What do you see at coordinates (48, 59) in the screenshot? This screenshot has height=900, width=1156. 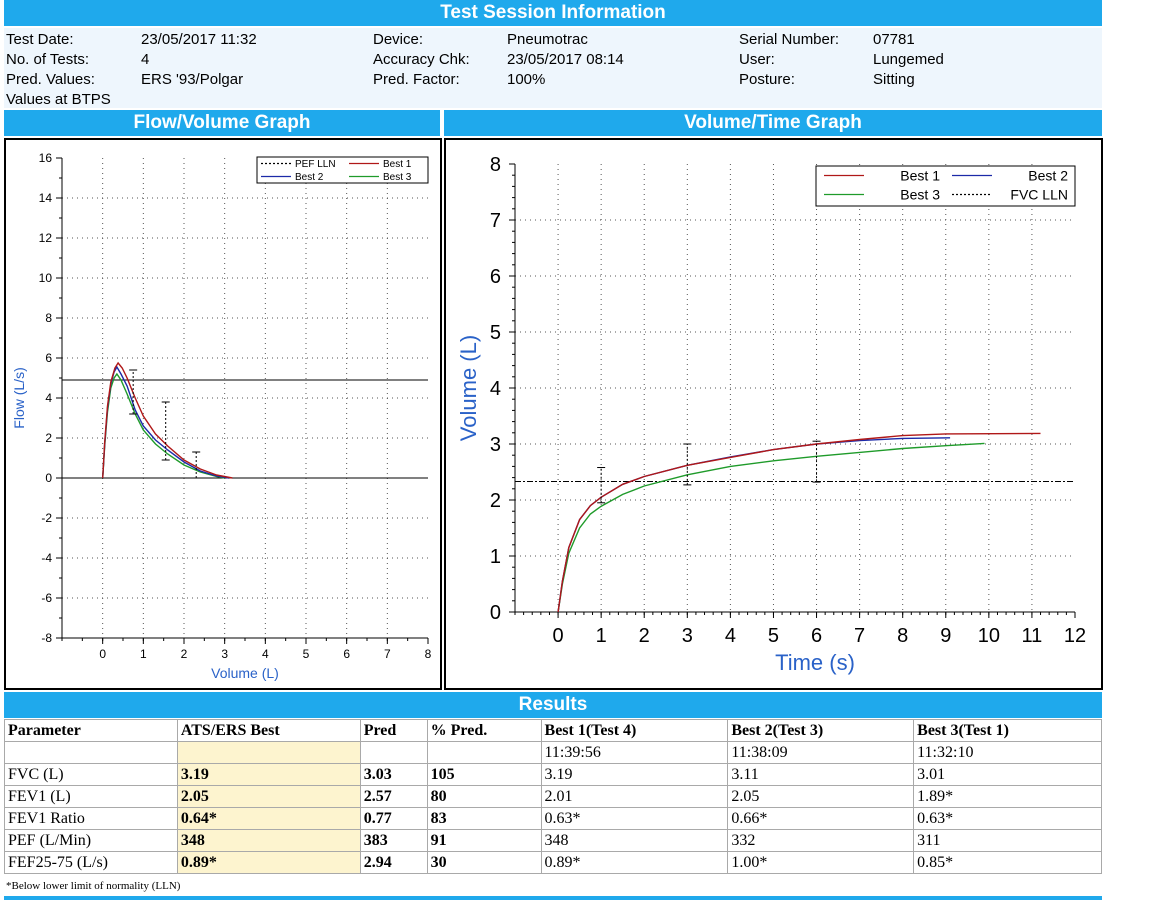 I see `num-tests-label: No. of Tests:` at bounding box center [48, 59].